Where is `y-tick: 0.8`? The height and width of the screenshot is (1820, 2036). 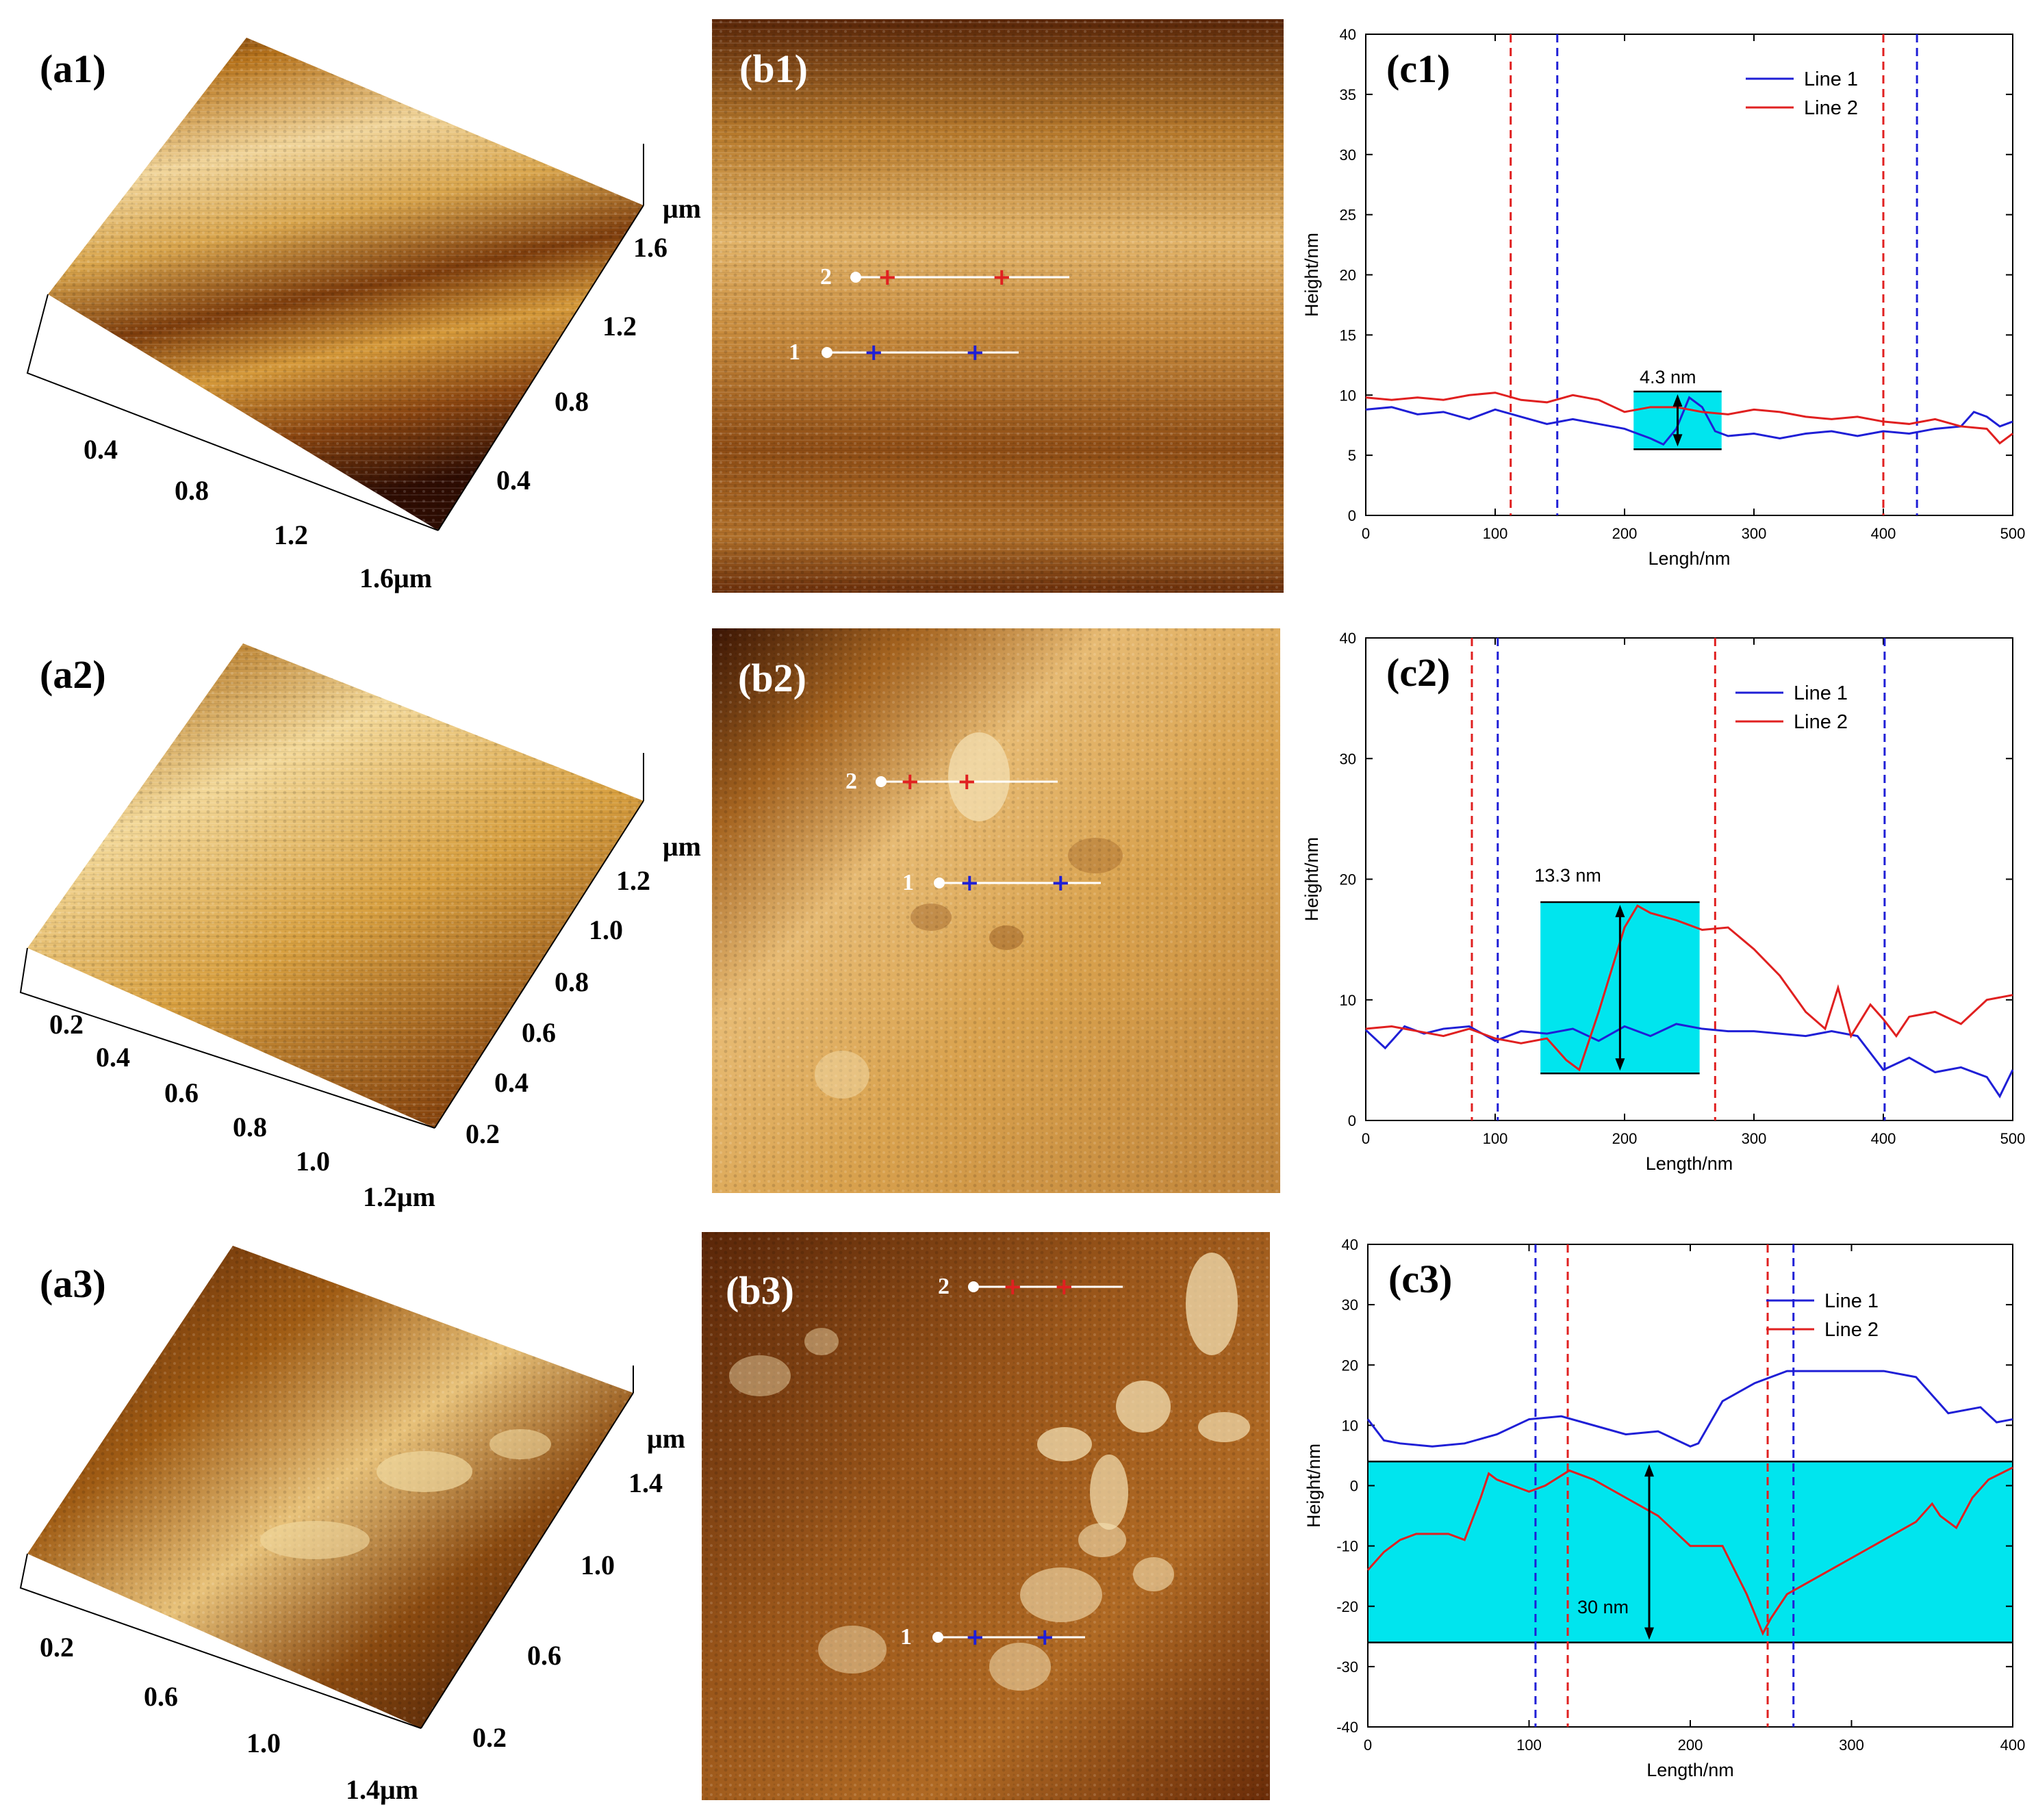 y-tick: 0.8 is located at coordinates (572, 401).